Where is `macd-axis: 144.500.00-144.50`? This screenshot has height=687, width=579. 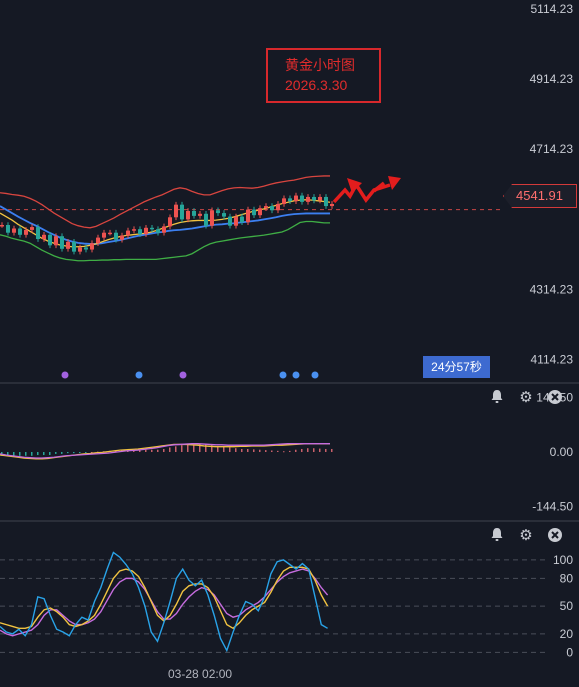 macd-axis: 144.500.00-144.50 is located at coordinates (552, 451).